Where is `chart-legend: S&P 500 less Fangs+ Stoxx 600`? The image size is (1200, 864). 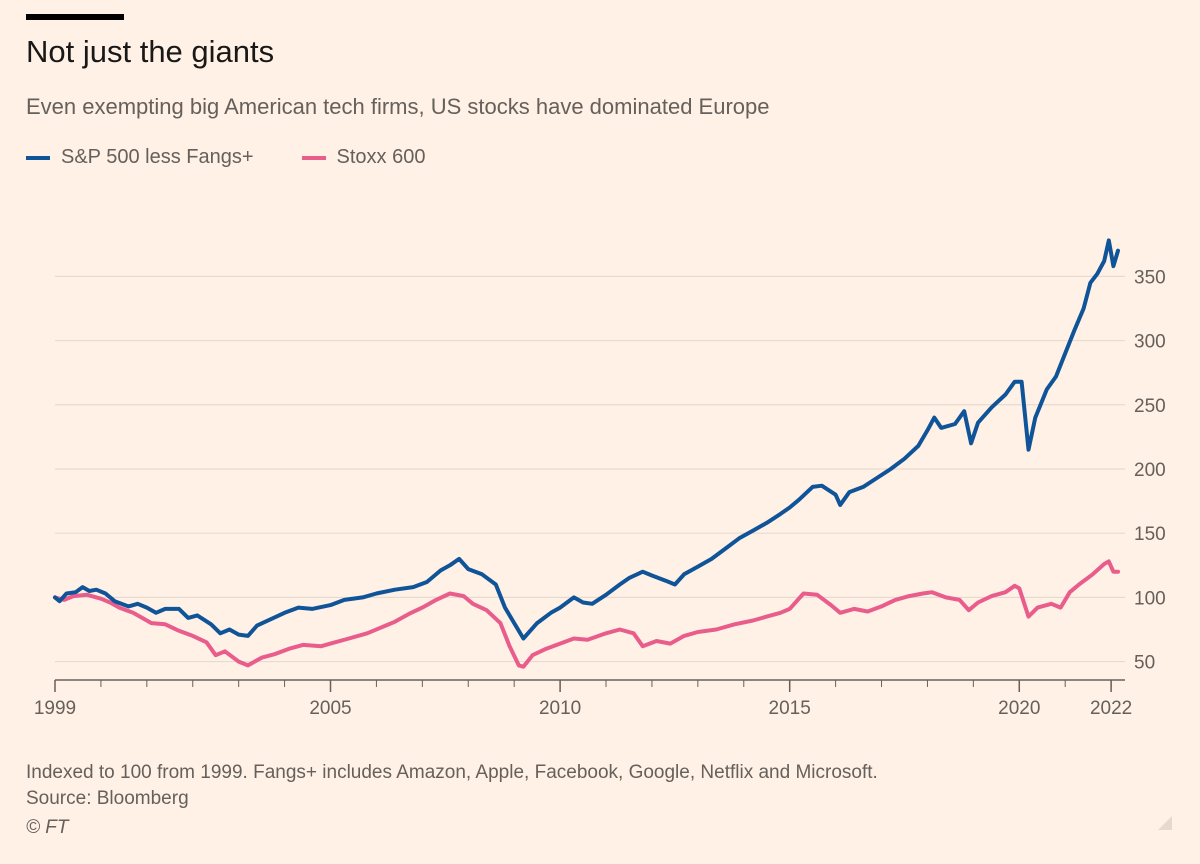
chart-legend: S&P 500 less Fangs+ Stoxx 600 is located at coordinates (225, 157).